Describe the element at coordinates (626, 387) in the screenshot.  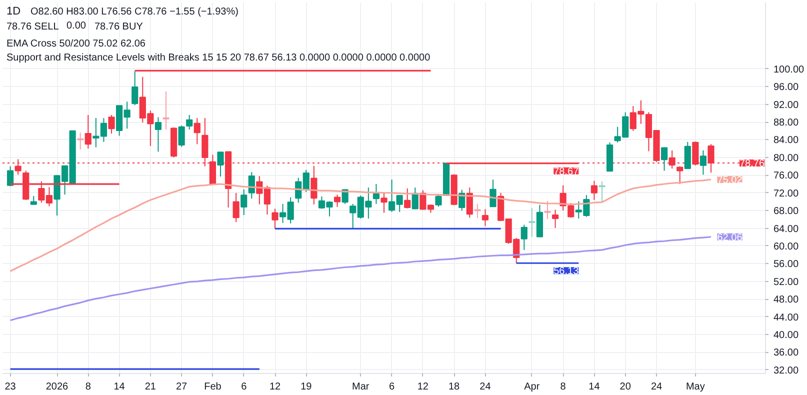
I see `x-tick-label: 20` at that location.